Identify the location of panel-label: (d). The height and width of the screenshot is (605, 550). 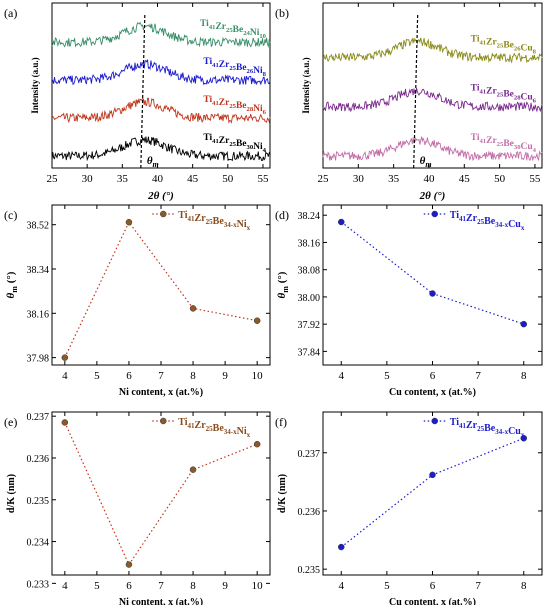
(282, 215).